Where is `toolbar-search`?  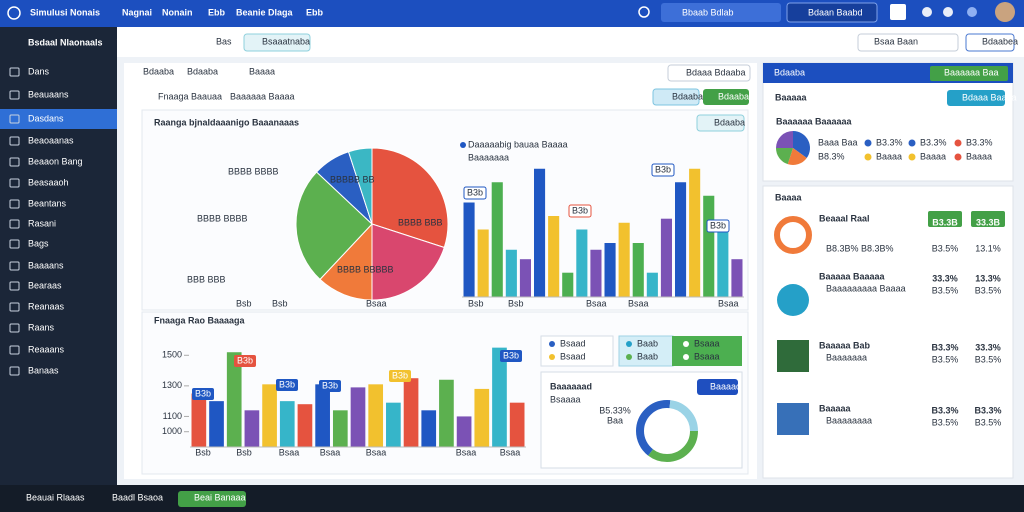
toolbar-search is located at coordinates (908, 42).